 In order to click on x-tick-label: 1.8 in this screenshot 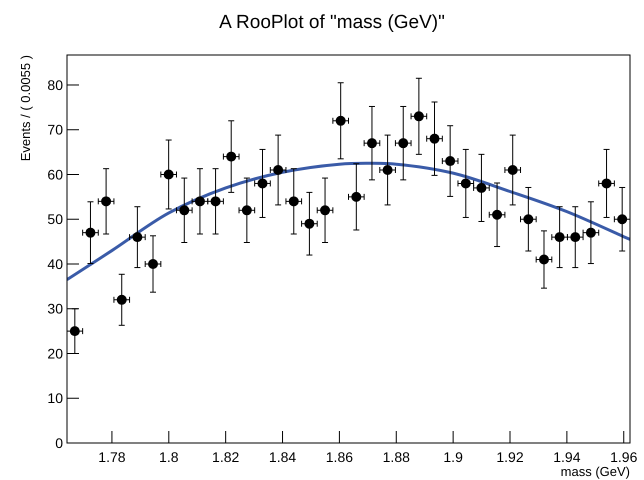, I will do `click(169, 457)`.